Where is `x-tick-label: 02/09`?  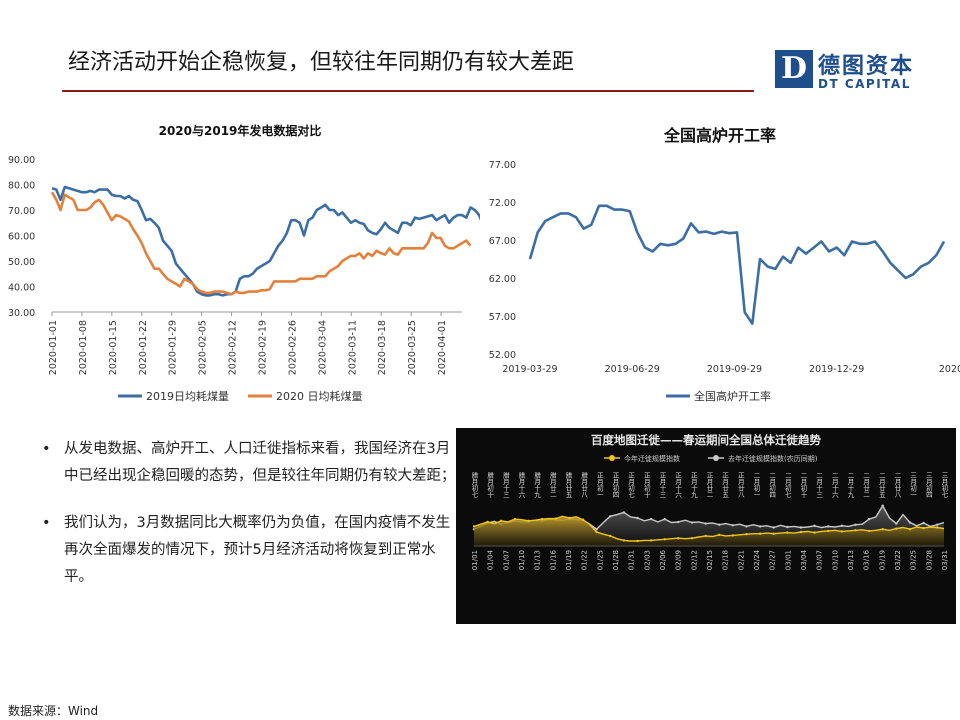
x-tick-label: 02/09 is located at coordinates (679, 560).